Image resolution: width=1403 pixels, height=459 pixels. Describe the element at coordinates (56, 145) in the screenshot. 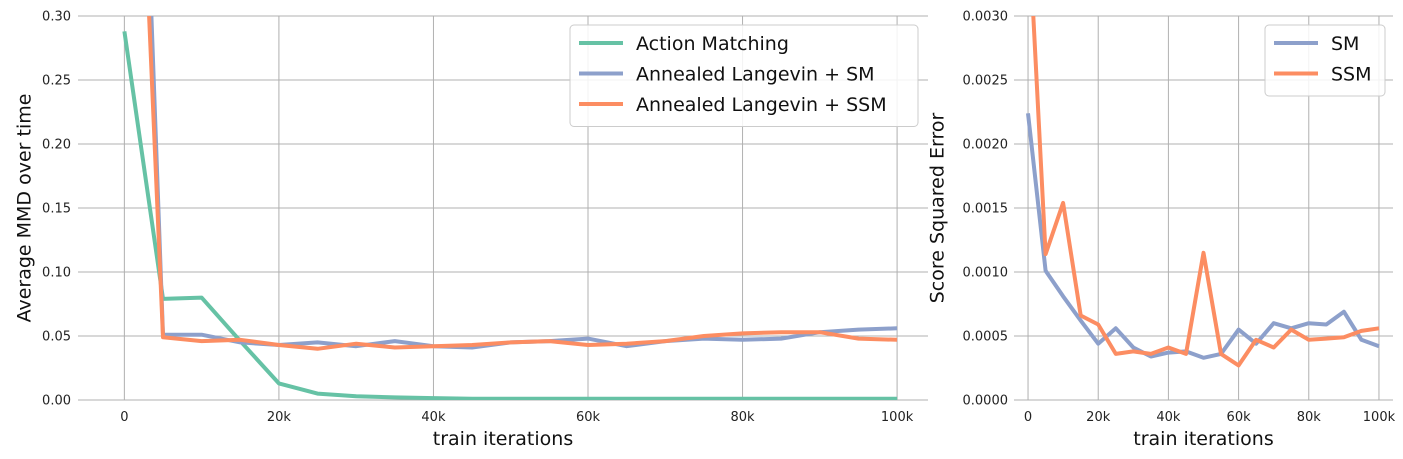

I see `y-tick-label: 0.20` at that location.